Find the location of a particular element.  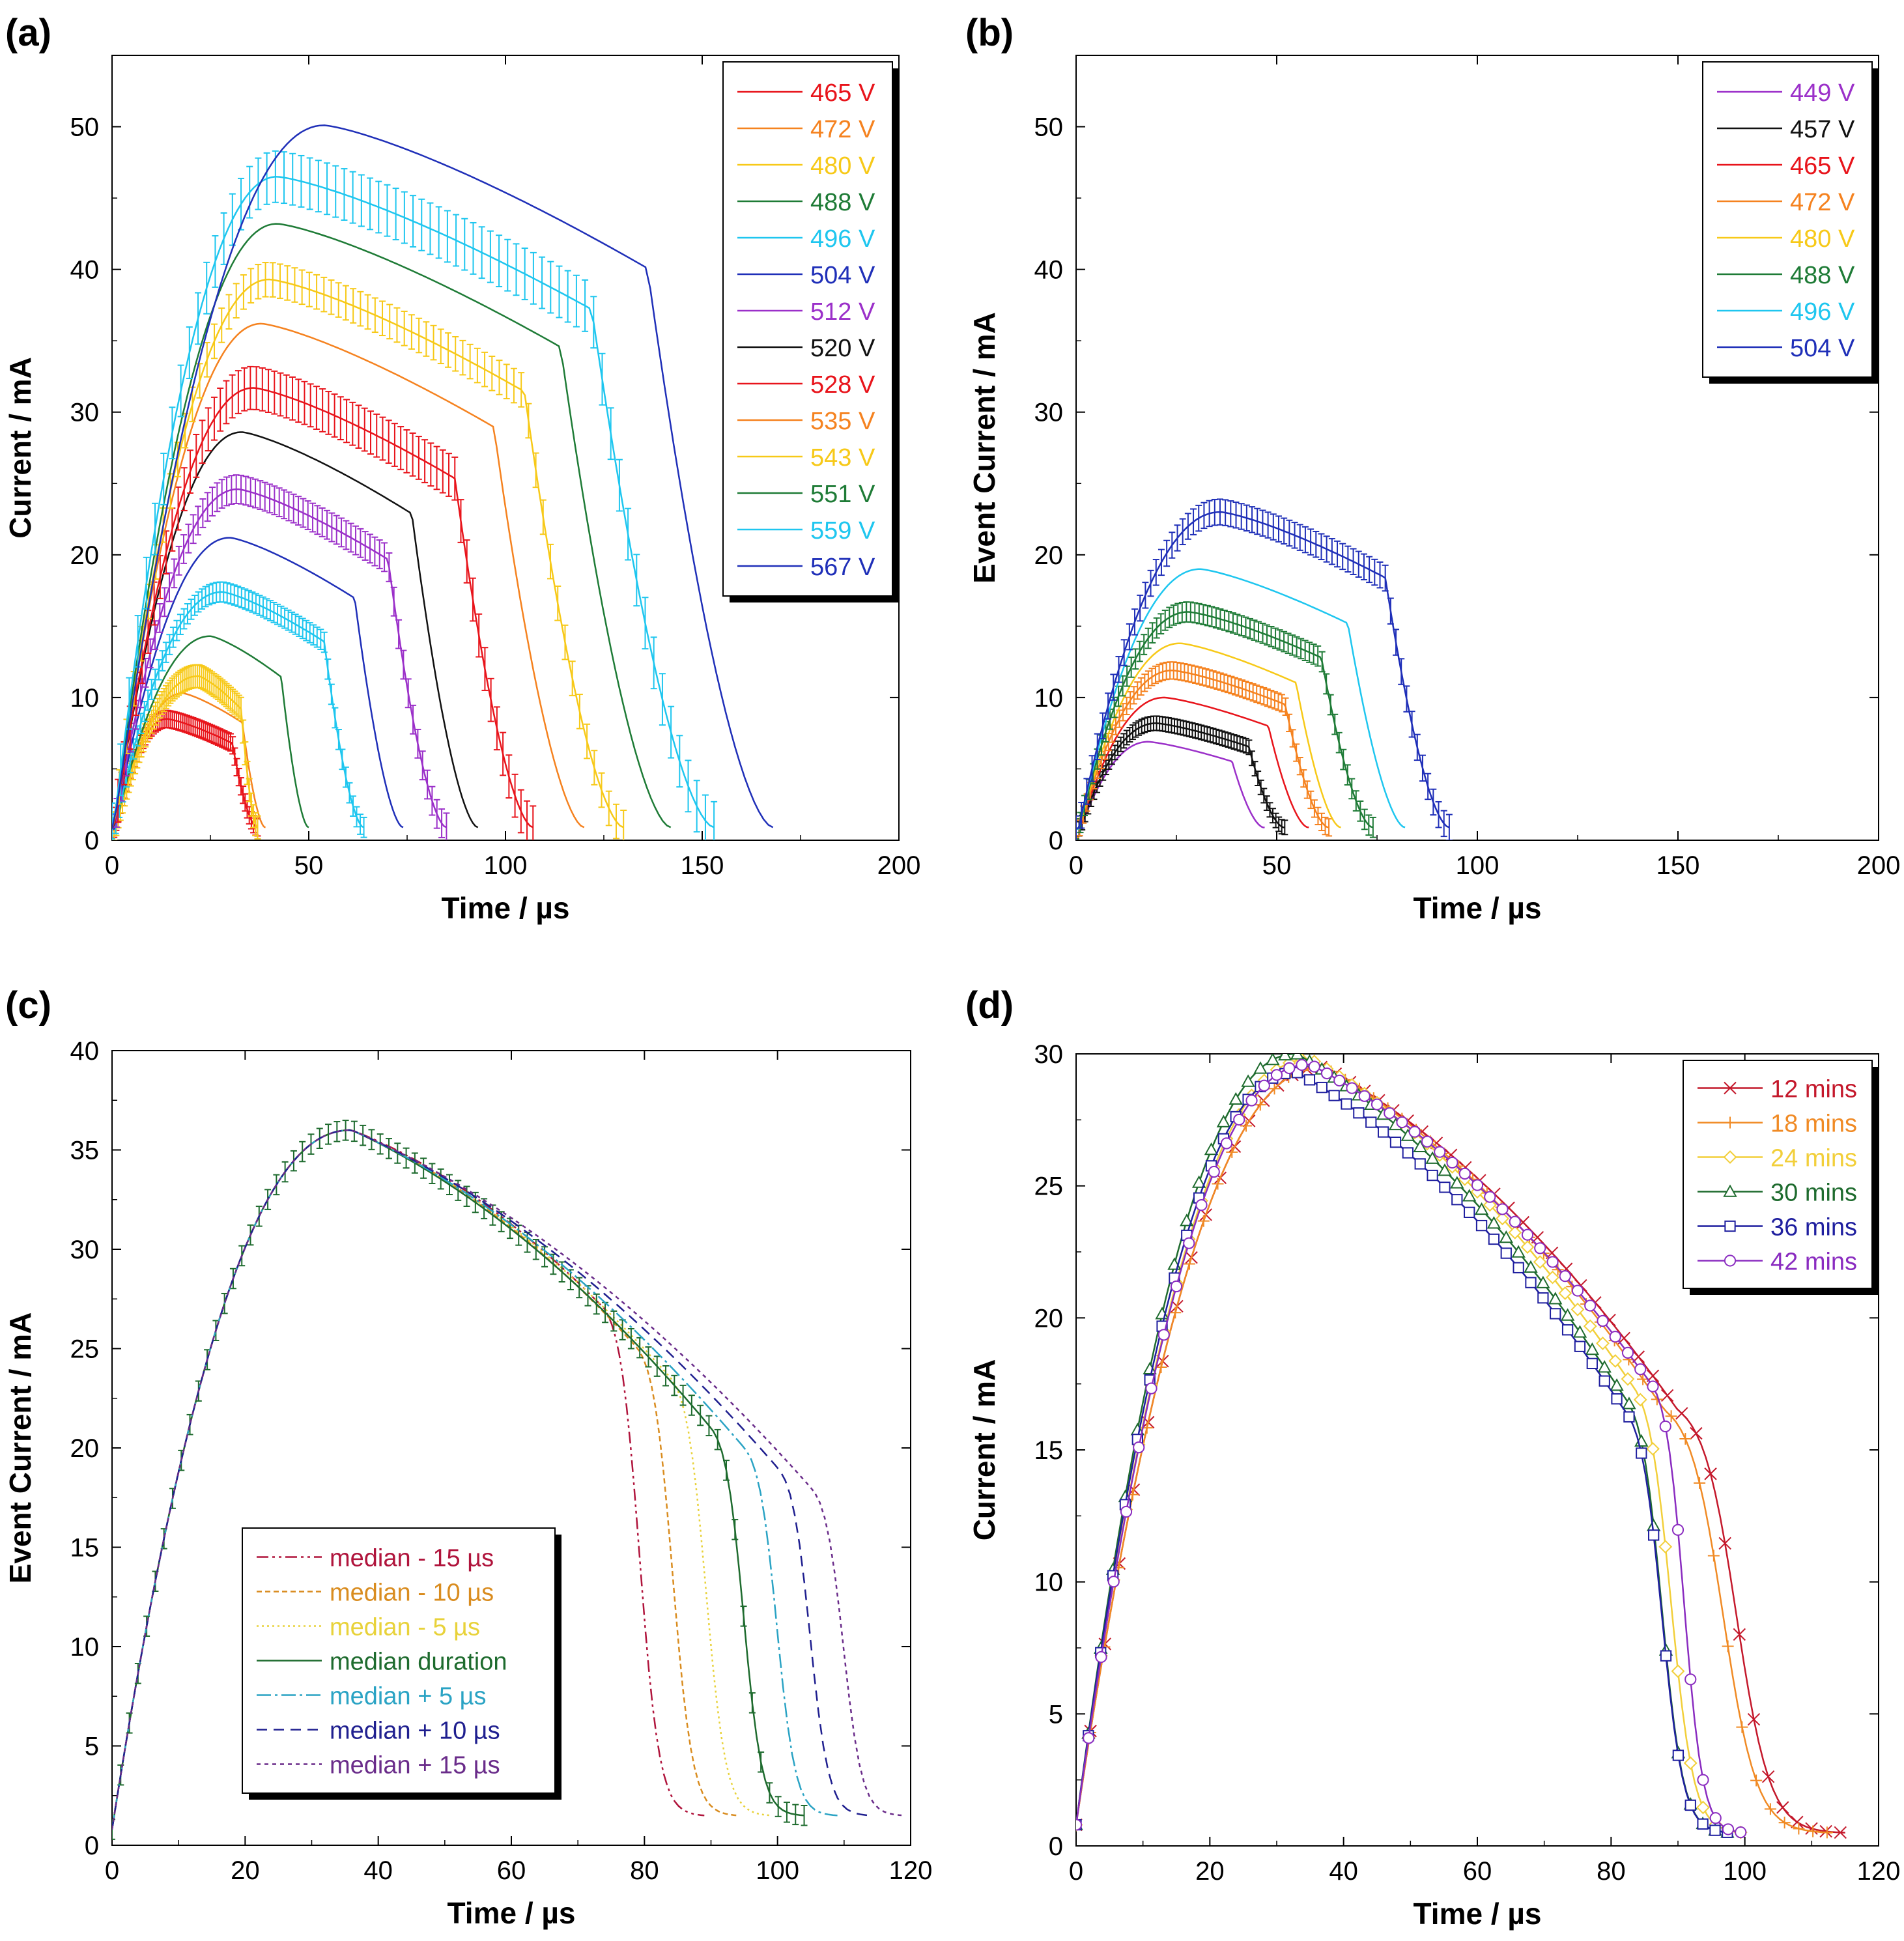

legend-label: 496 V is located at coordinates (843, 239).